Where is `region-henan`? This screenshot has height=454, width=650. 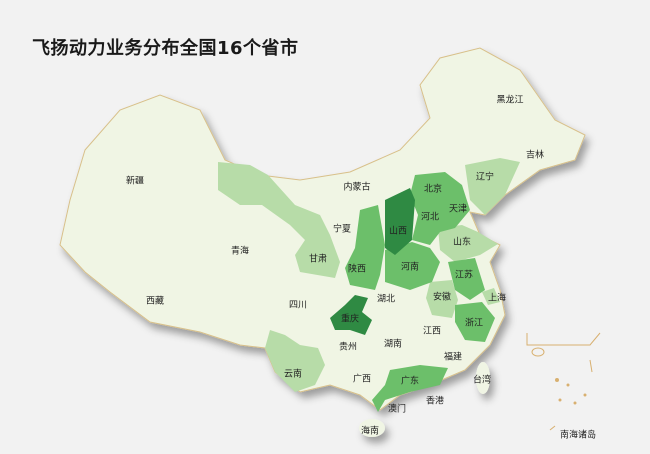 region-henan is located at coordinates (412, 266).